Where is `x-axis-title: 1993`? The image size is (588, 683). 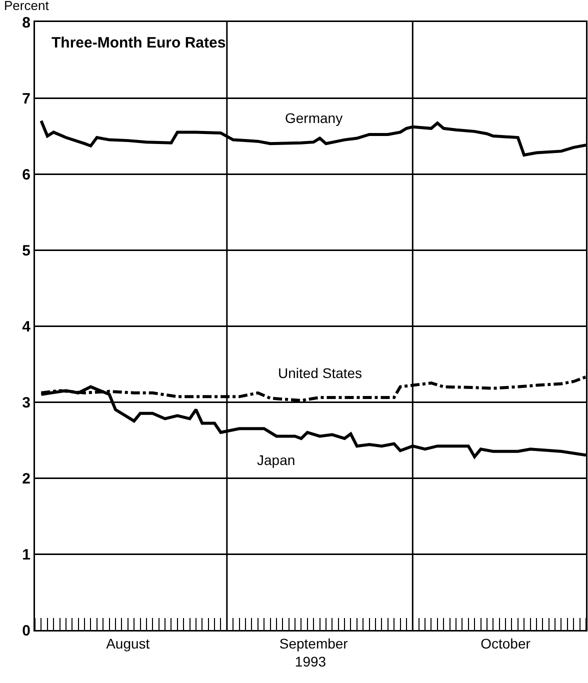 x-axis-title: 1993 is located at coordinates (310, 661).